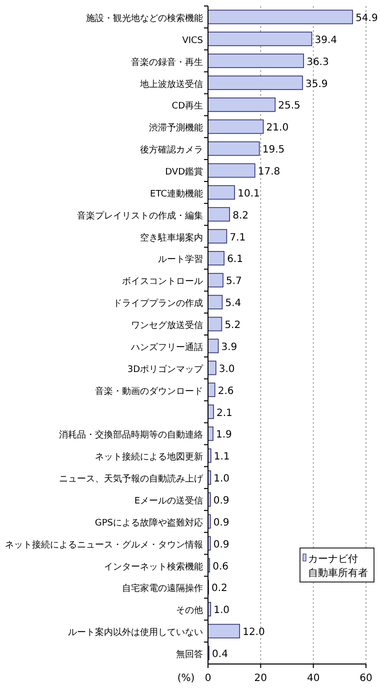 The image size is (380, 690). Describe the element at coordinates (162, 282) in the screenshot. I see `y-tick-label: ボイスコントロール` at that location.